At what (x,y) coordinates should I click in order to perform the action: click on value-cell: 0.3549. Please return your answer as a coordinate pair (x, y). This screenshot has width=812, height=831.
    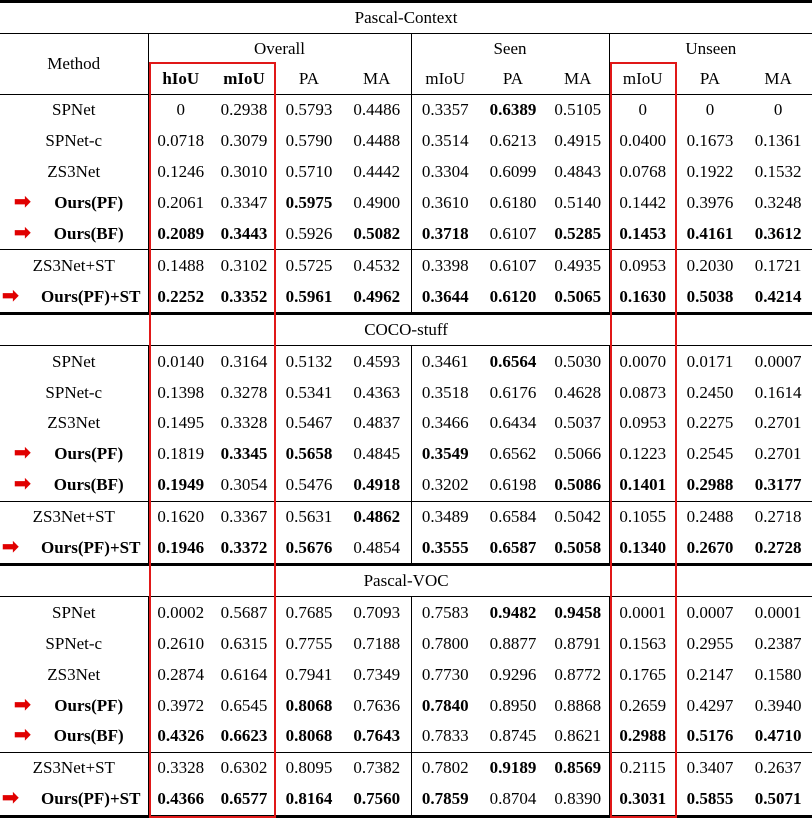
    Looking at the image, I should click on (444, 454).